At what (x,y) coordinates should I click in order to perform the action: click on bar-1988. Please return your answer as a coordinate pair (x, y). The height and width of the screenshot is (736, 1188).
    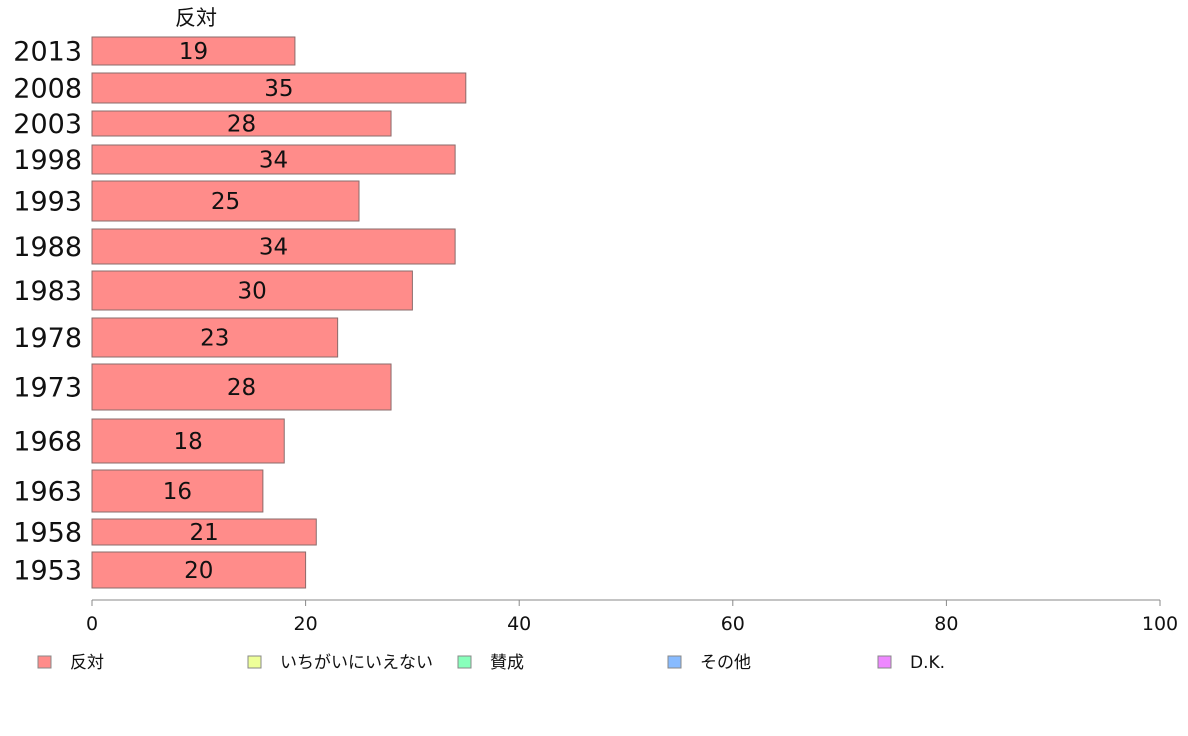
    Looking at the image, I should click on (273, 246).